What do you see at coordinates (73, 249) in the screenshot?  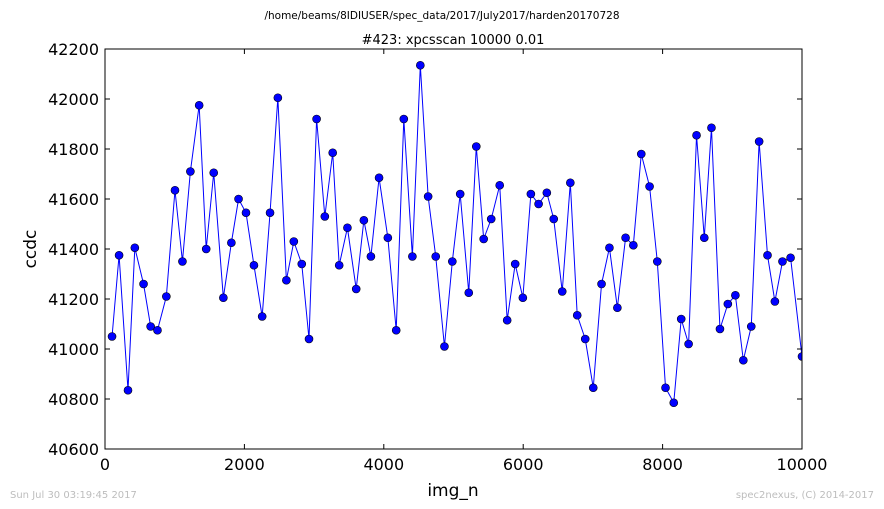 I see `y-tick-label: 41400` at bounding box center [73, 249].